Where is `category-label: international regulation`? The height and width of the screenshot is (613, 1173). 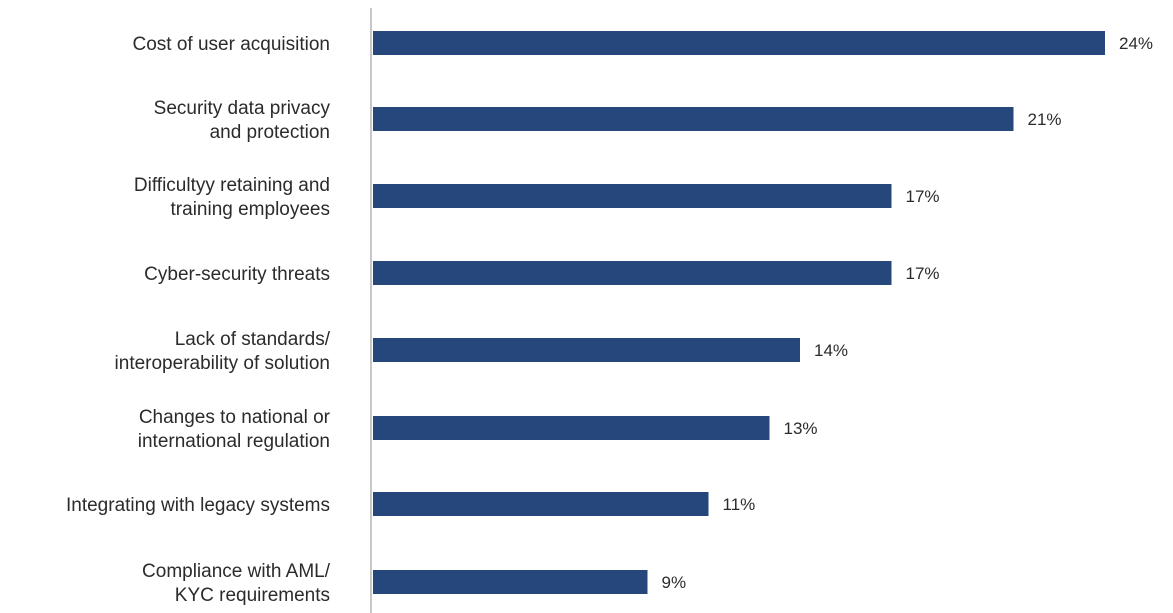 category-label: international regulation is located at coordinates (234, 441).